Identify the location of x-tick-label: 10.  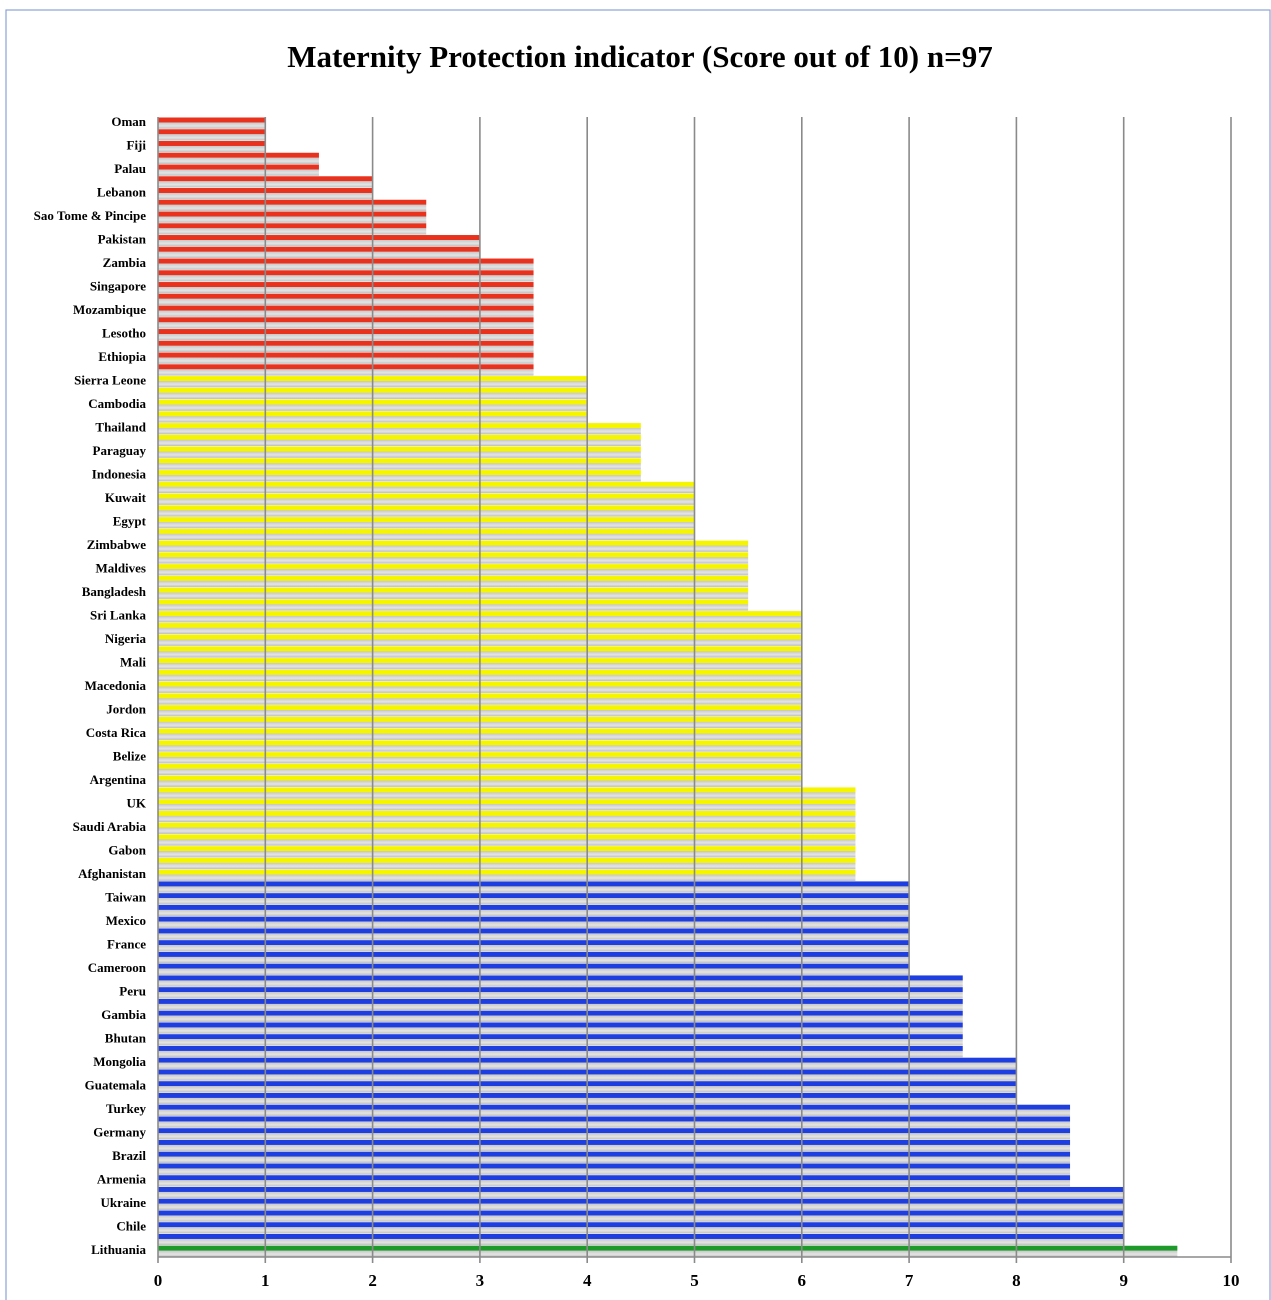
(1231, 1280).